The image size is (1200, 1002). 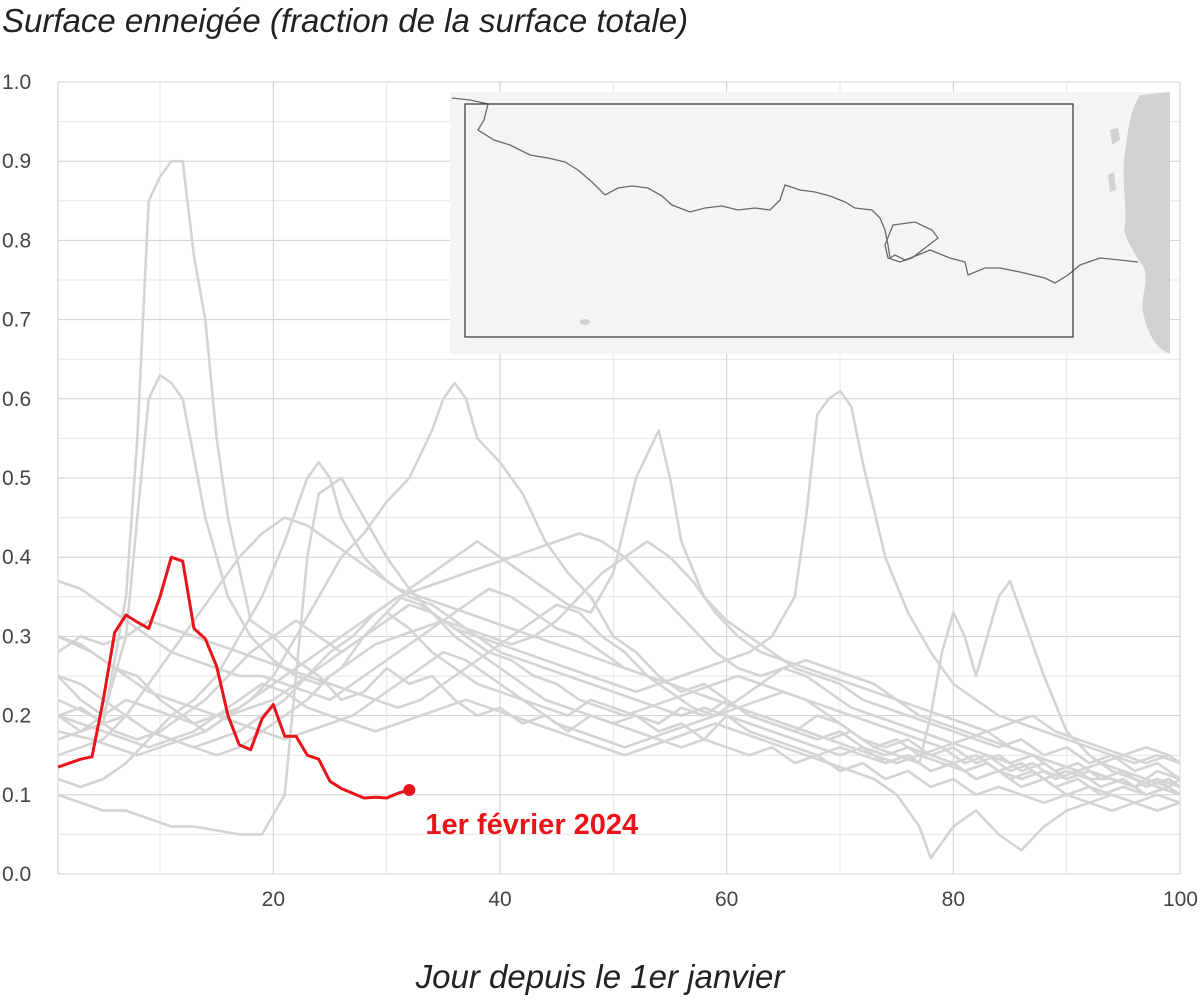 I want to click on inset-map-andorra-outline, so click(x=911, y=242).